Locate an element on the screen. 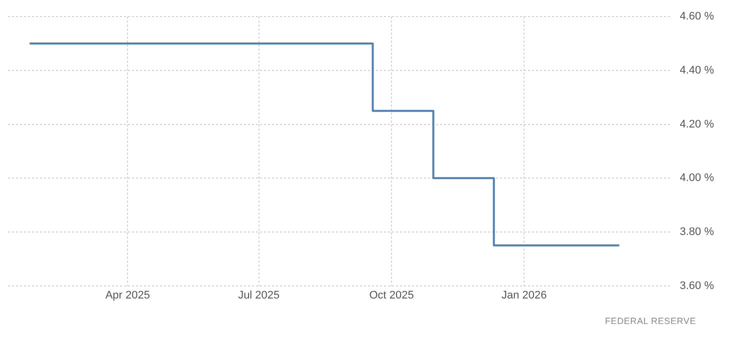  y-tick-label: 4.60 % is located at coordinates (697, 16).